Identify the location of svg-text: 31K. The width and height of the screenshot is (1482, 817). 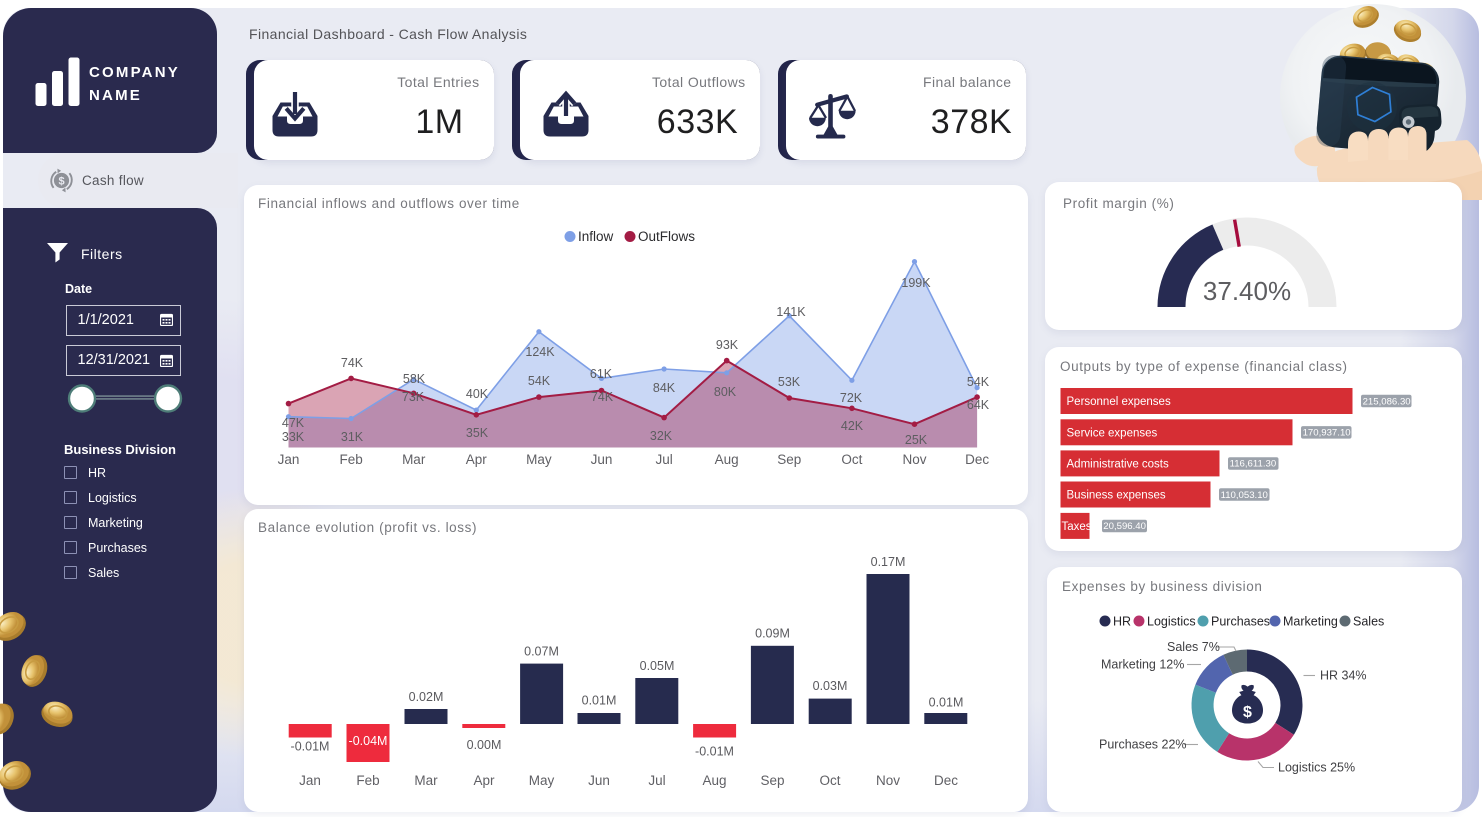
(352, 437).